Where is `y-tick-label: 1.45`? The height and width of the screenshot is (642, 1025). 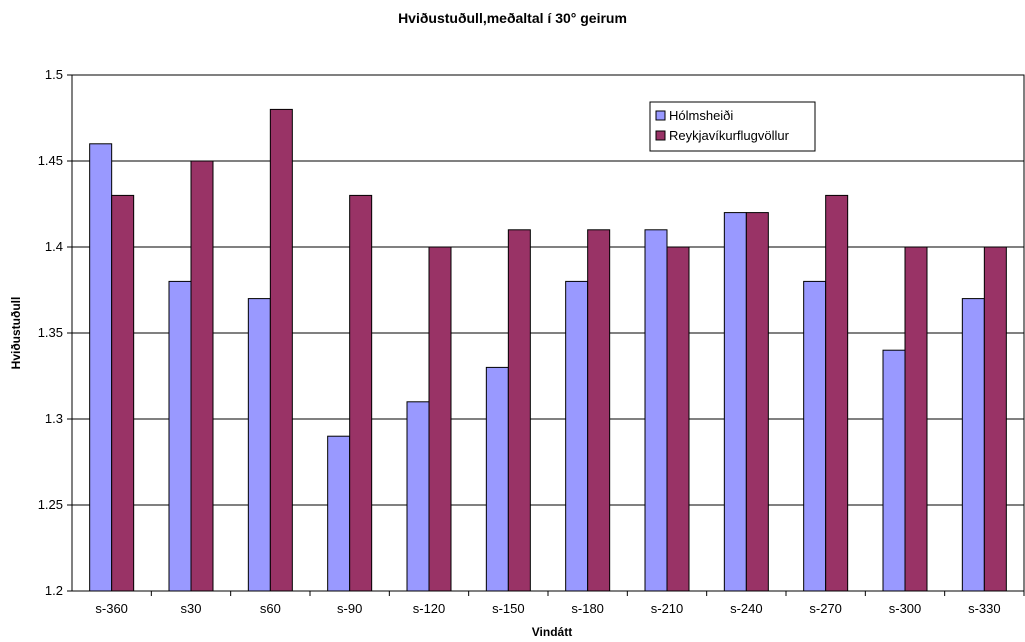
y-tick-label: 1.45 is located at coordinates (50, 160).